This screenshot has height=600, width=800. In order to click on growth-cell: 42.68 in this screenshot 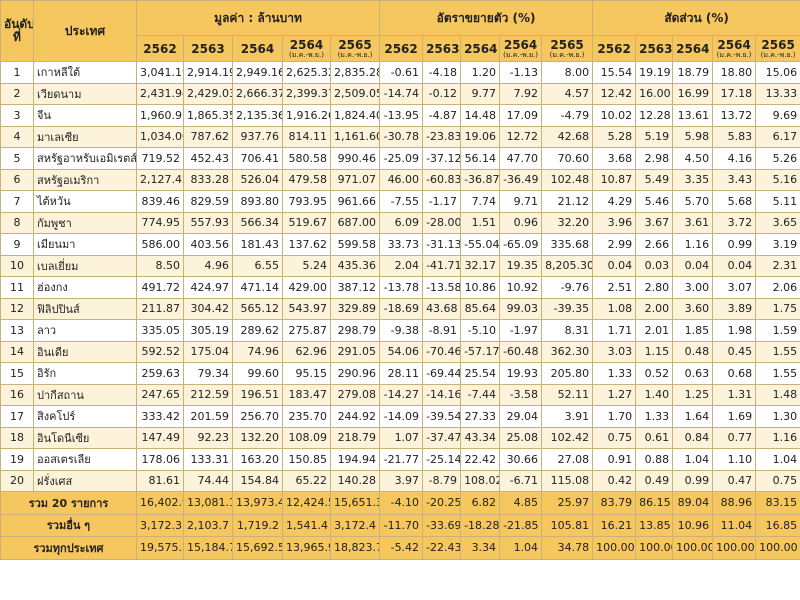, I will do `click(567, 136)`.